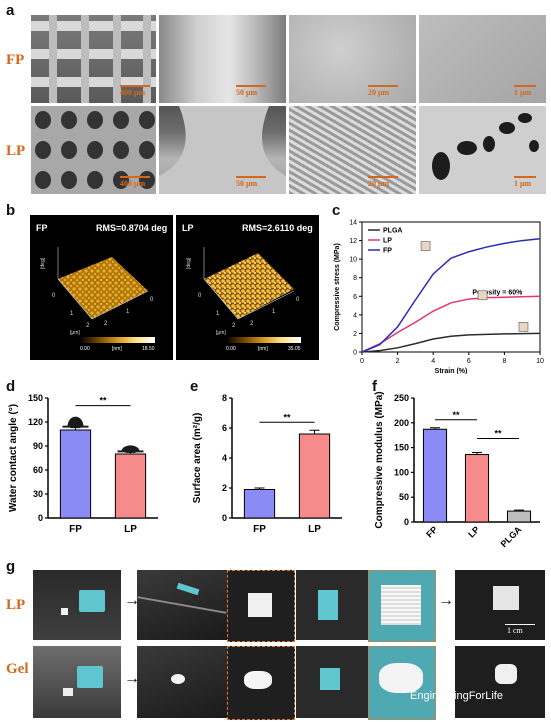  What do you see at coordinates (469, 361) in the screenshot?
I see `x-tick-label: 6` at bounding box center [469, 361].